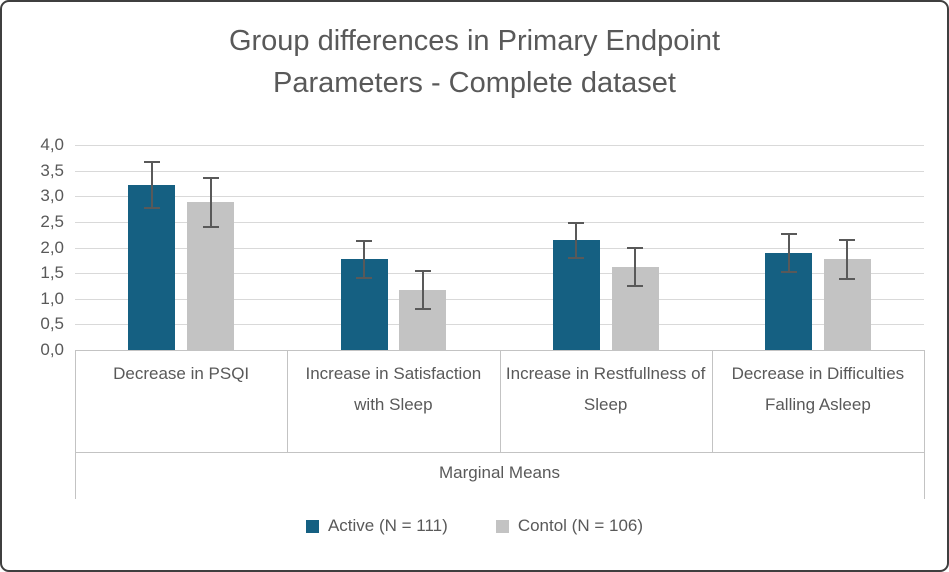  I want to click on legend-label: Active (N = 111), so click(387, 525).